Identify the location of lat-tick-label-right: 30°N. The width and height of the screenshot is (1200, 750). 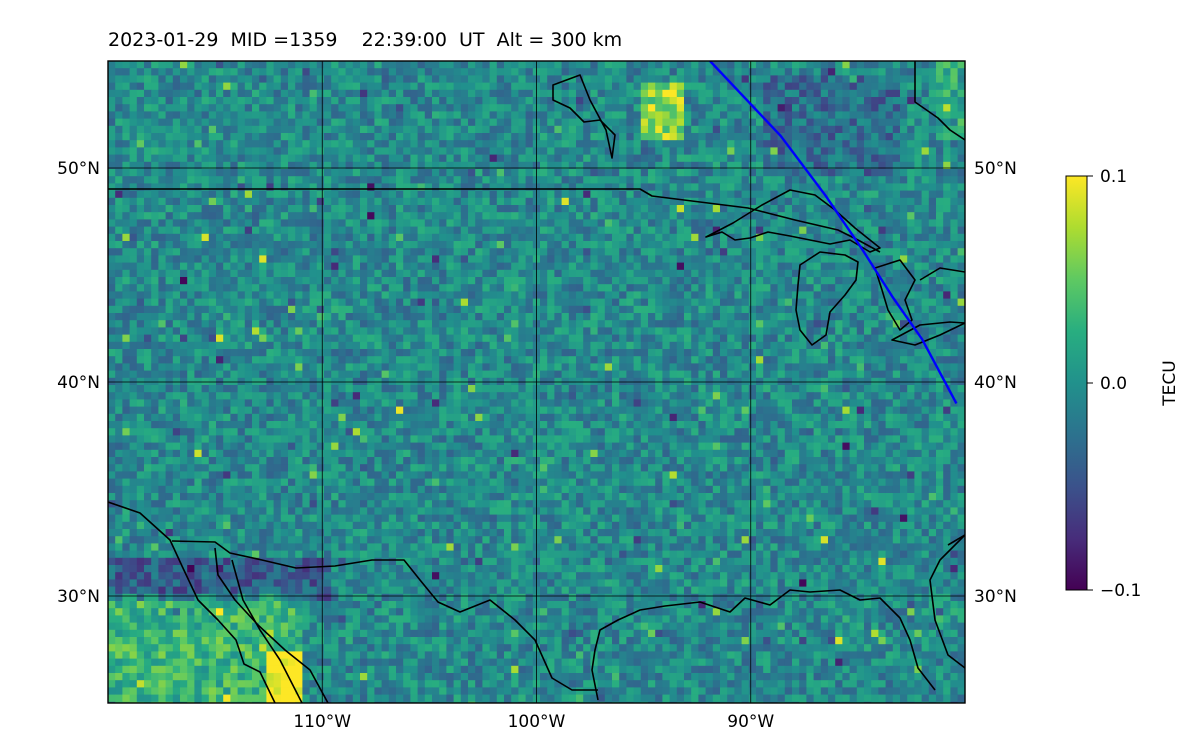
(995, 597).